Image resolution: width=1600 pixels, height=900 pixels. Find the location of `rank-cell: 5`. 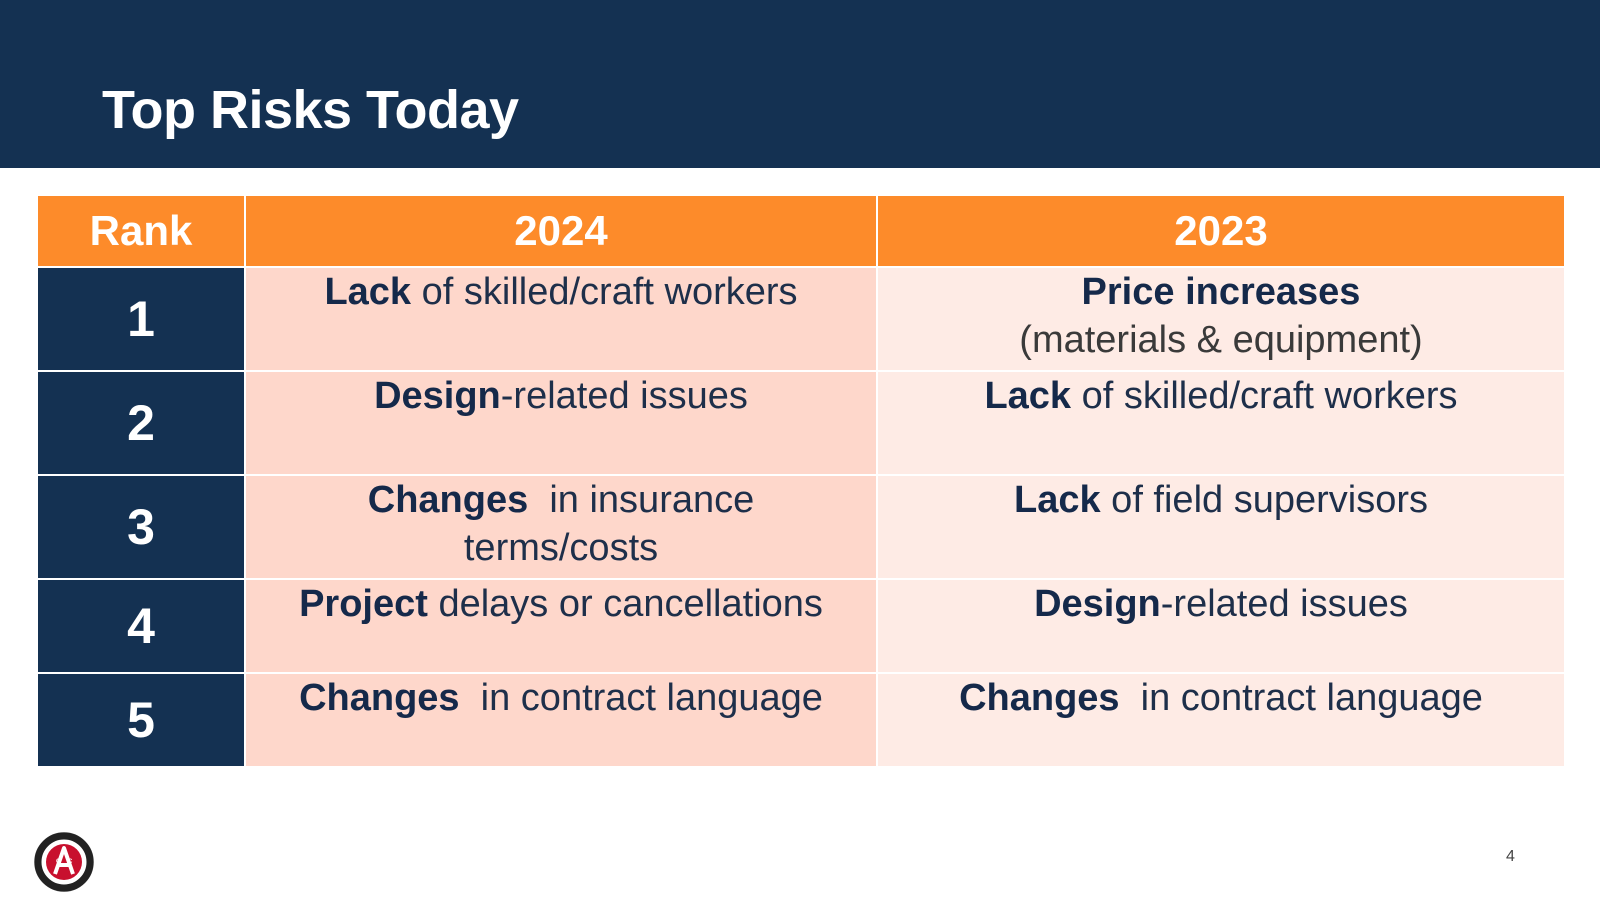

rank-cell: 5 is located at coordinates (141, 720).